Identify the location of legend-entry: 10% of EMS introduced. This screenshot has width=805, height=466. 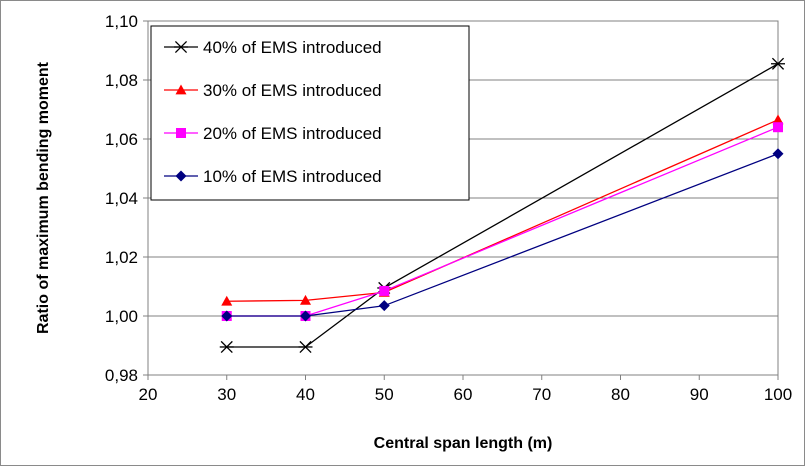
(273, 176).